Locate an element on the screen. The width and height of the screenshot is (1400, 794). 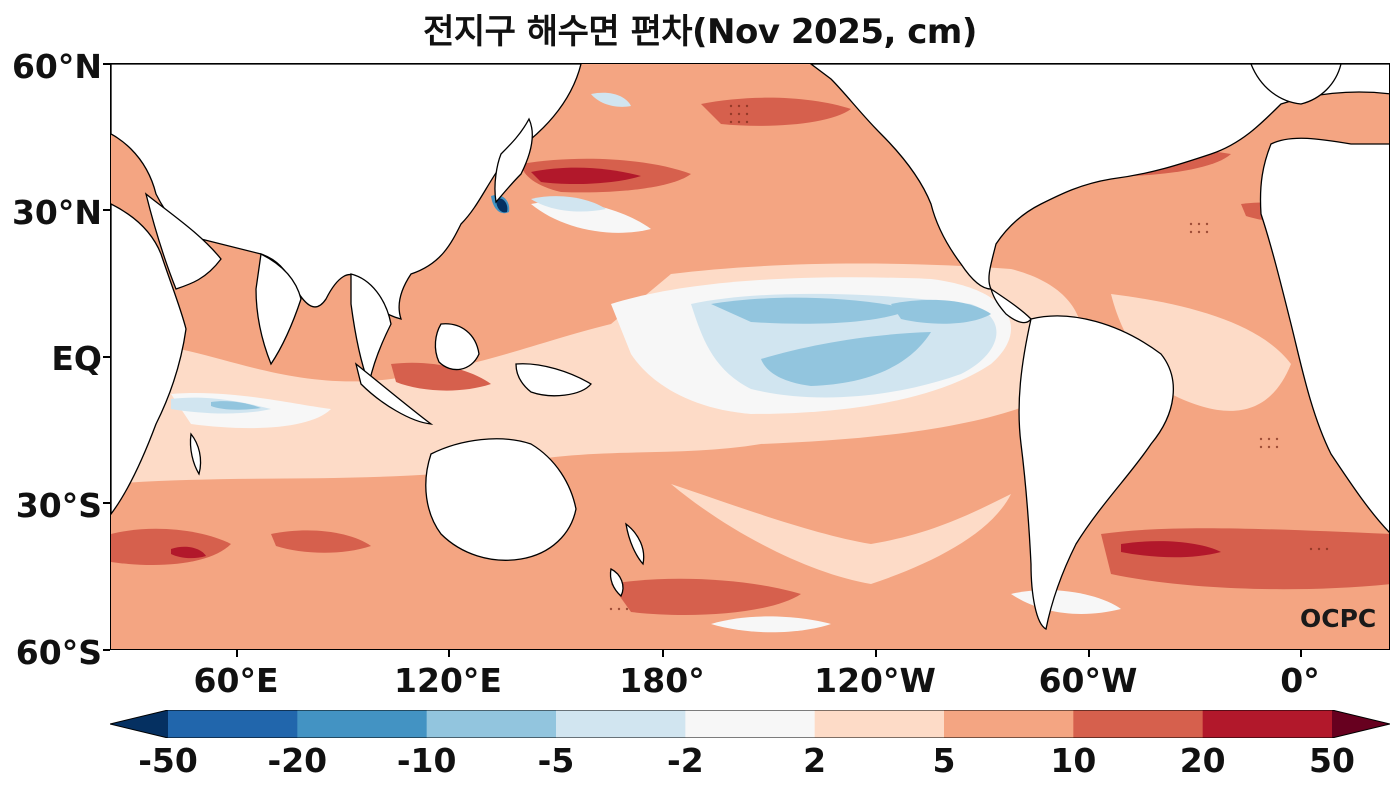
landmass-indochina is located at coordinates (371, 330).